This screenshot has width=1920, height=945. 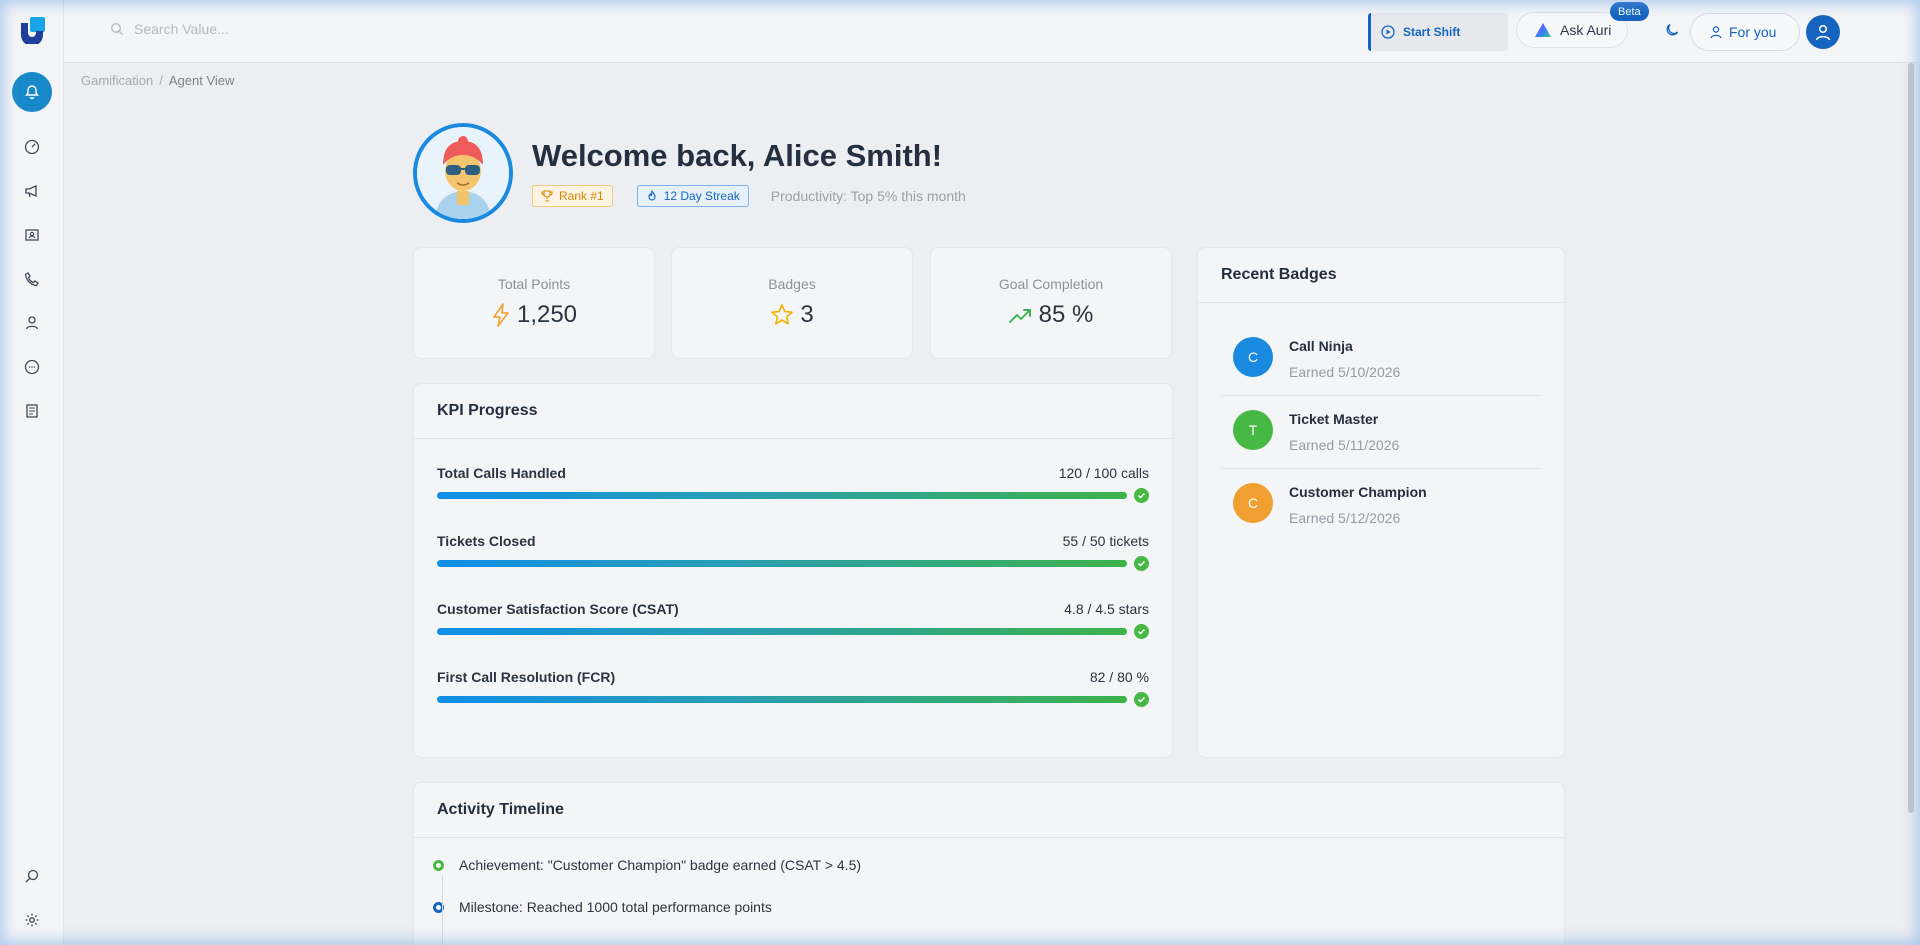 What do you see at coordinates (33, 31) in the screenshot?
I see `app-logo` at bounding box center [33, 31].